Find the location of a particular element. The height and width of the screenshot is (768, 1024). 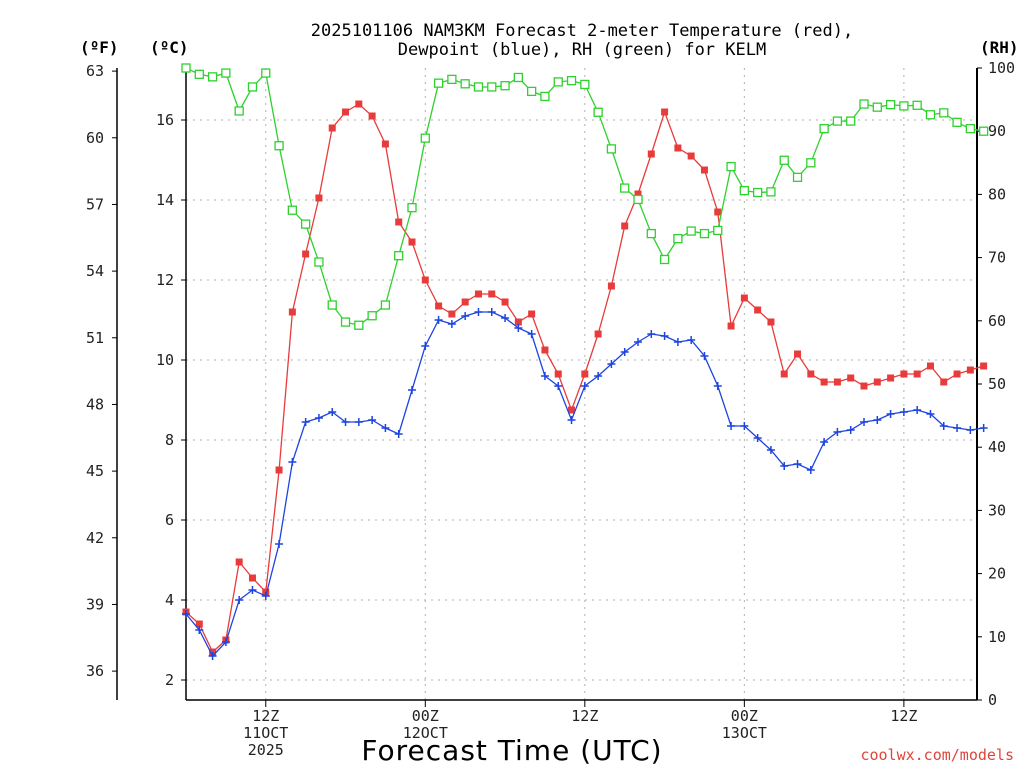

credit-text: coolwx.com/models is located at coordinates (937, 755).